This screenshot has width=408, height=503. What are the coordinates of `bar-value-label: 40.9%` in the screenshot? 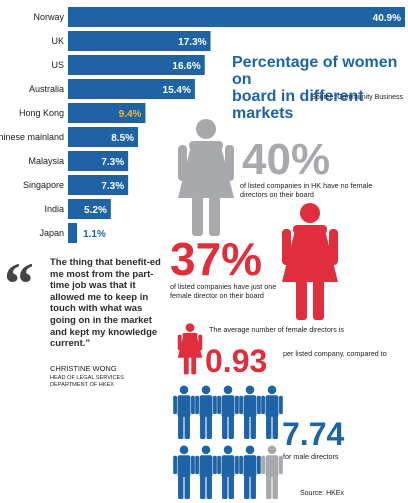 It's located at (387, 18).